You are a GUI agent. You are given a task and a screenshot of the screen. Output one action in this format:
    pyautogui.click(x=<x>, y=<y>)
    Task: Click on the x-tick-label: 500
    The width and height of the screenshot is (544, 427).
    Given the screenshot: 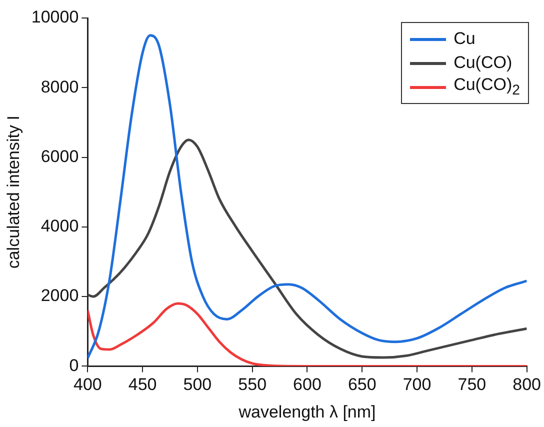 What is the action you would take?
    pyautogui.click(x=197, y=384)
    